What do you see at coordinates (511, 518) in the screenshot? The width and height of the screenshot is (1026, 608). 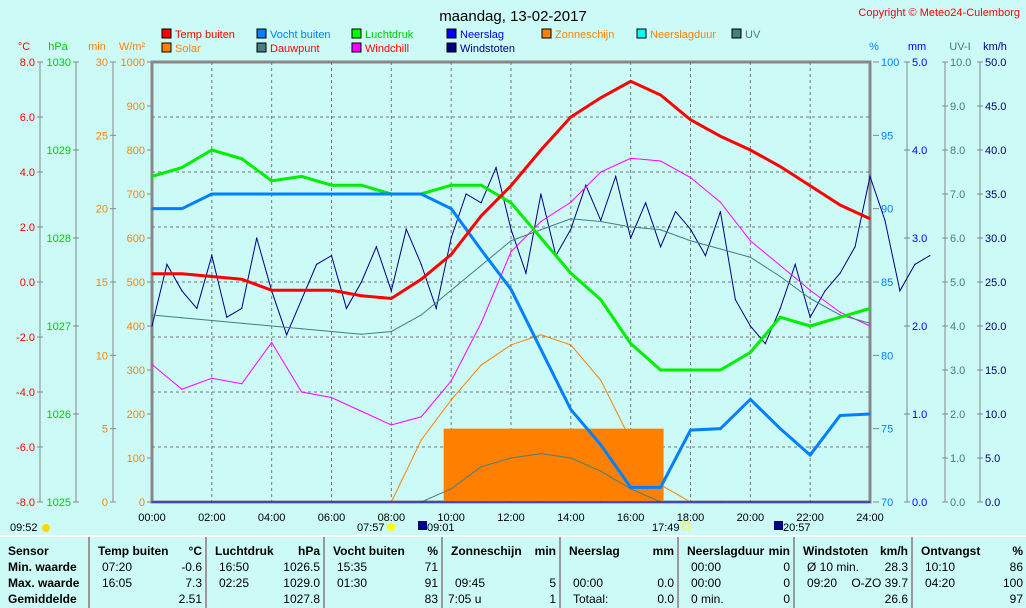 I see `x-tick-label: 12:00` at bounding box center [511, 518].